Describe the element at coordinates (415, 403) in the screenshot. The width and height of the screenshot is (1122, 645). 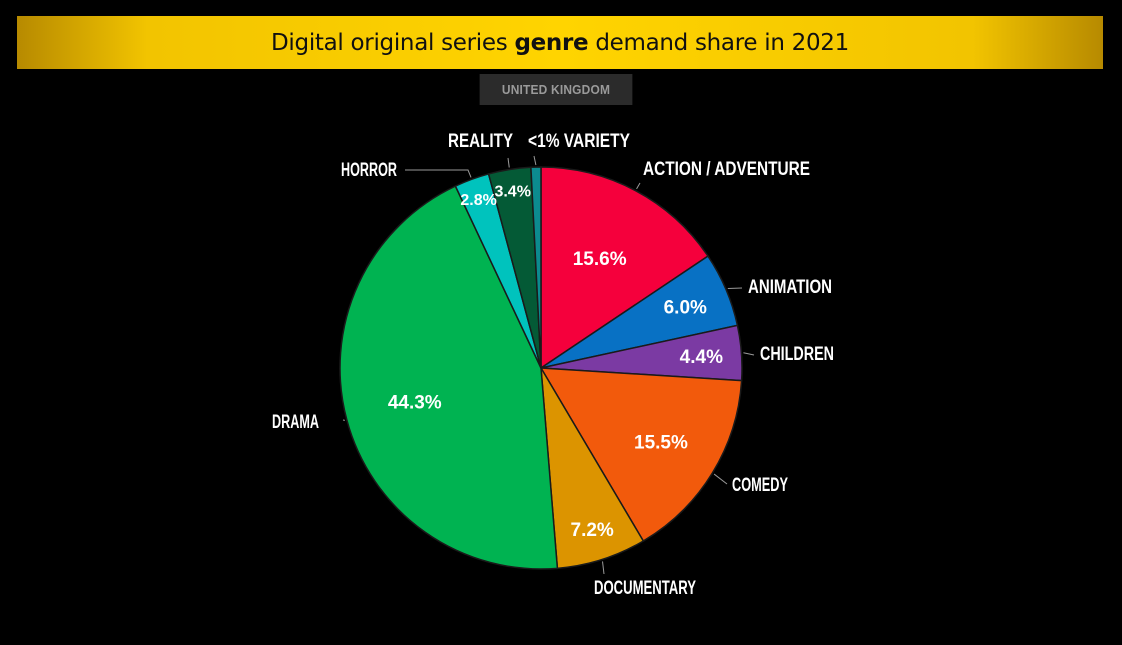
I see `value-label-5: 44.3%` at that location.